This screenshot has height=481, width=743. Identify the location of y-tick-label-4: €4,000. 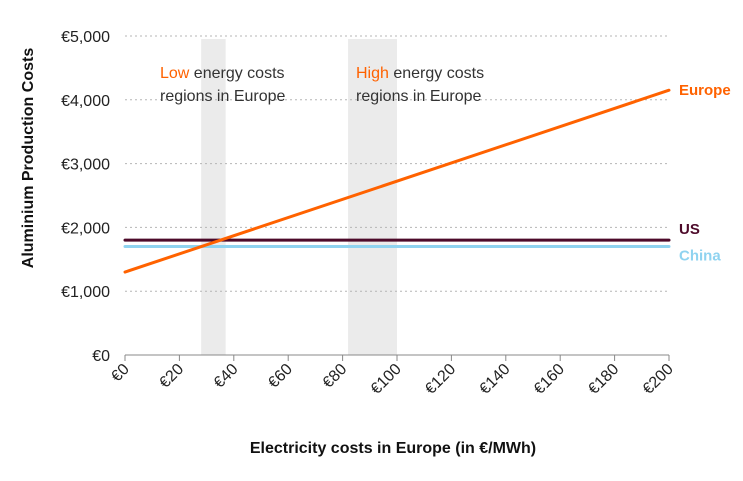
(85, 101).